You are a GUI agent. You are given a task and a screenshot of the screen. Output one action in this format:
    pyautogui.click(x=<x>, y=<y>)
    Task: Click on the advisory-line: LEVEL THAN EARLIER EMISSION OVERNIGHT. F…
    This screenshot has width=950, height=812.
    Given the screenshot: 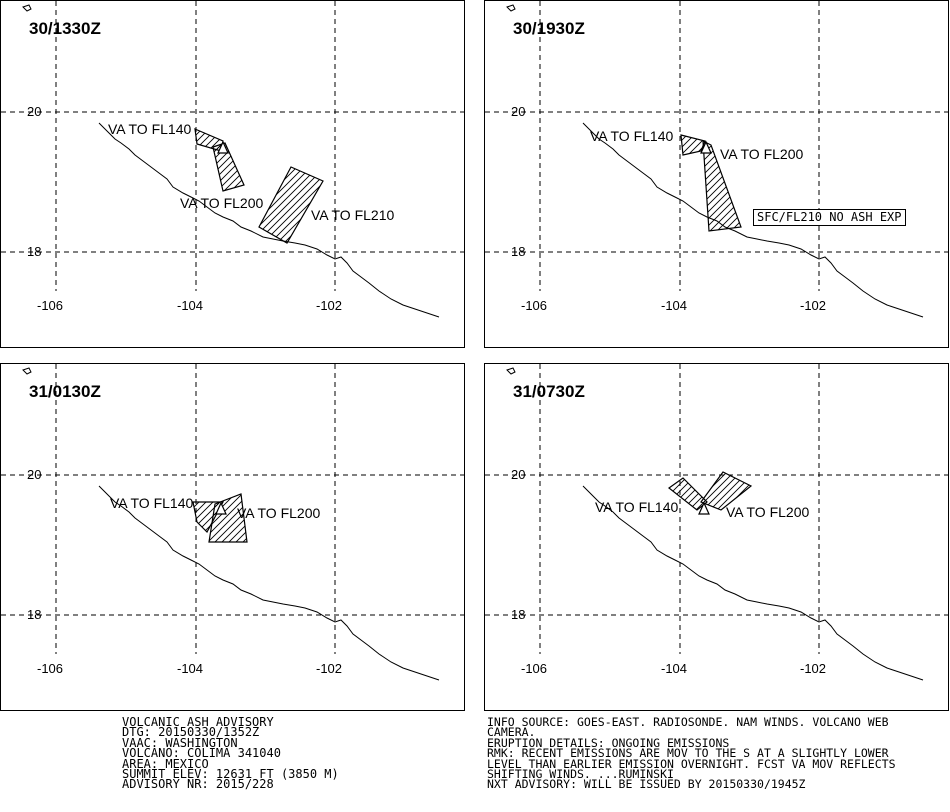 What is the action you would take?
    pyautogui.click(x=691, y=763)
    